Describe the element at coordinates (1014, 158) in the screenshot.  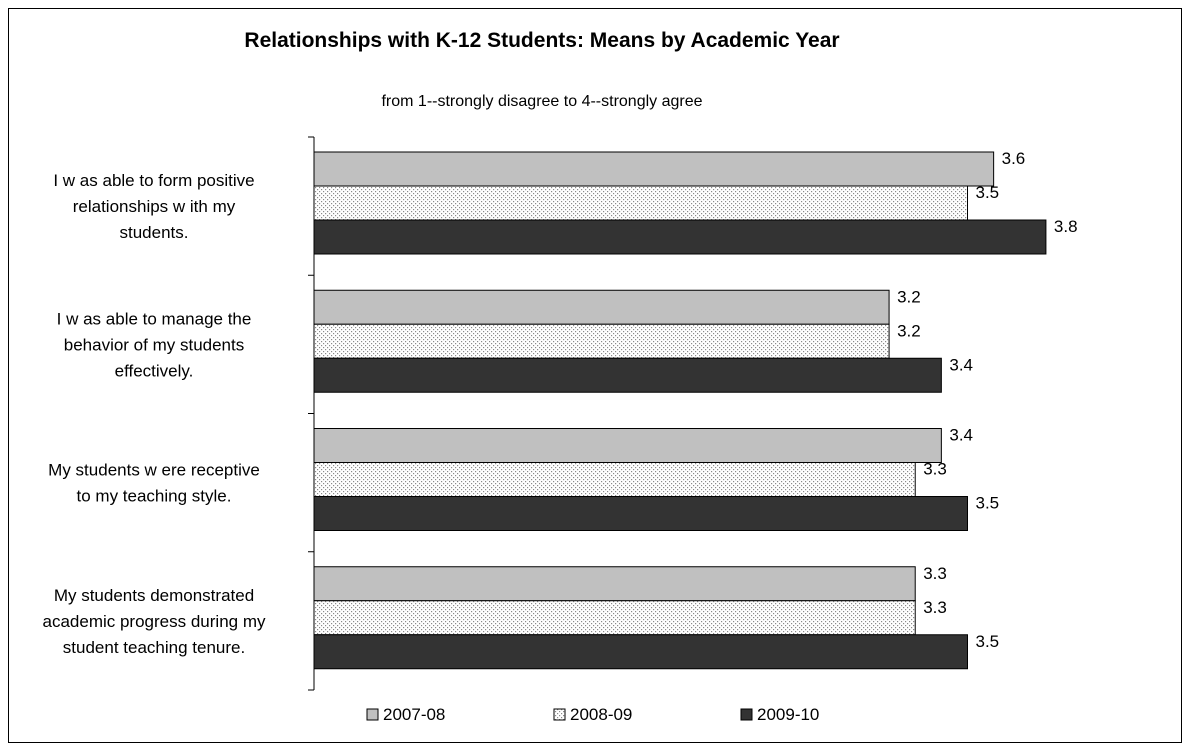
I see `data-label: 3.6` at that location.